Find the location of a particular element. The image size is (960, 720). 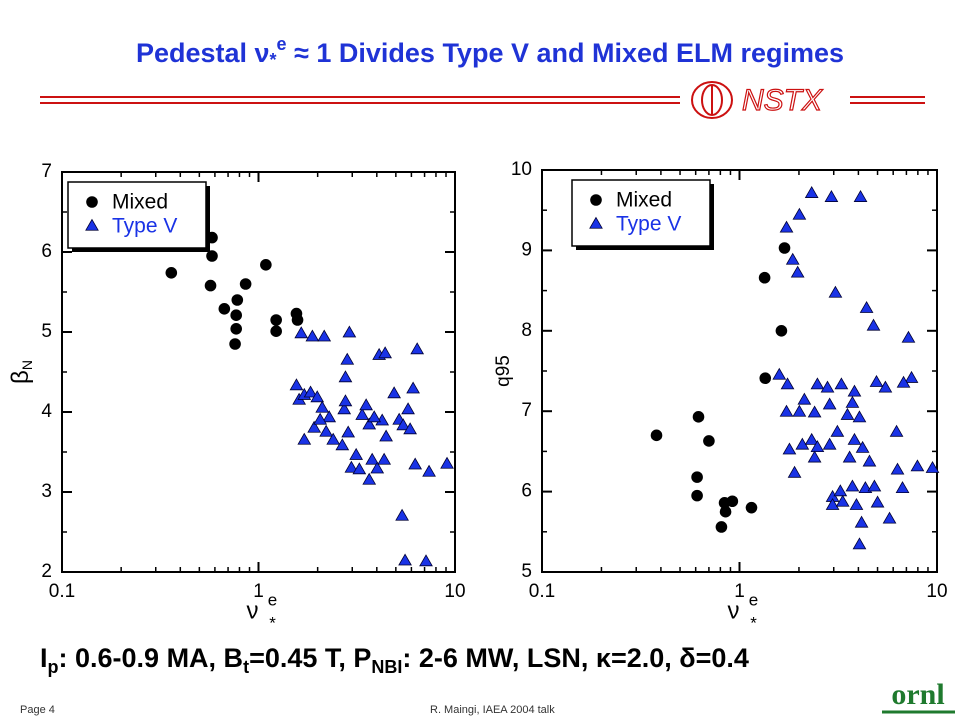

x-tick-label: 0.1 is located at coordinates (542, 591).